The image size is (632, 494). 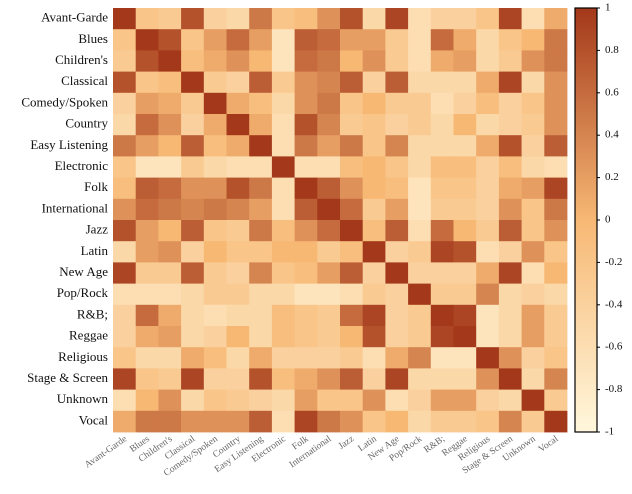 What do you see at coordinates (608, 220) in the screenshot?
I see `colorbar-tick-label: 0` at bounding box center [608, 220].